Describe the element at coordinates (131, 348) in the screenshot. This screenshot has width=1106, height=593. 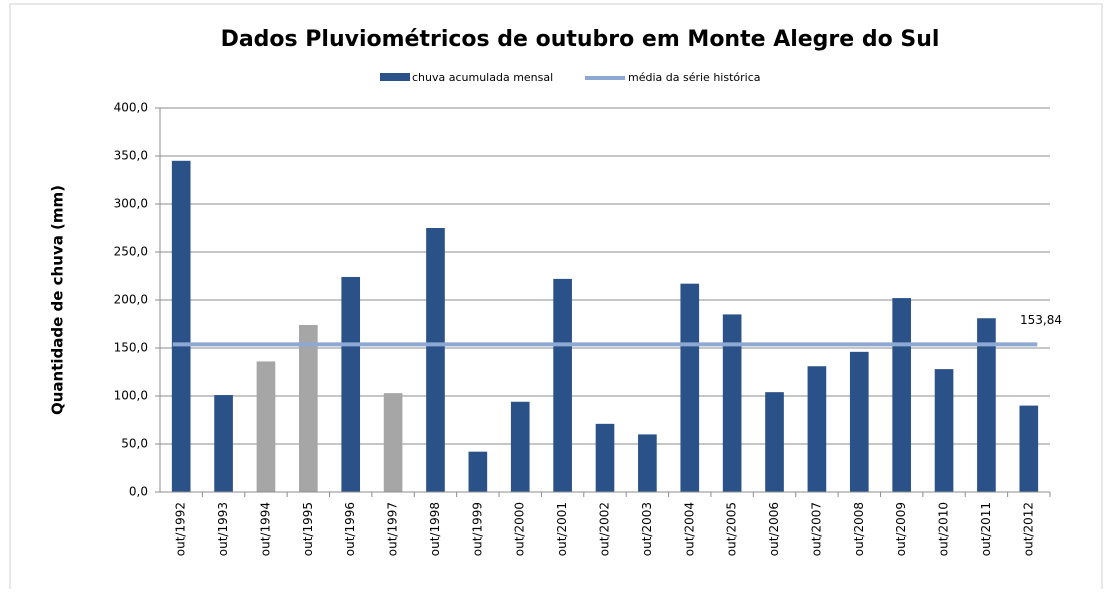
I see `y-tick-label: 150,0` at that location.